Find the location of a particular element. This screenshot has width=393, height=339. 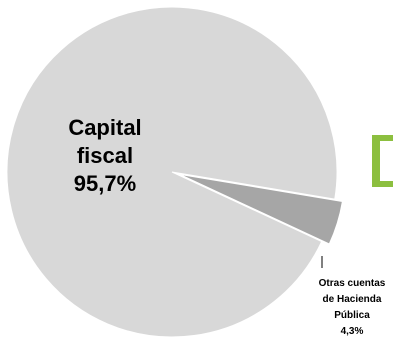

label-otras-value: 4,3% is located at coordinates (352, 331).